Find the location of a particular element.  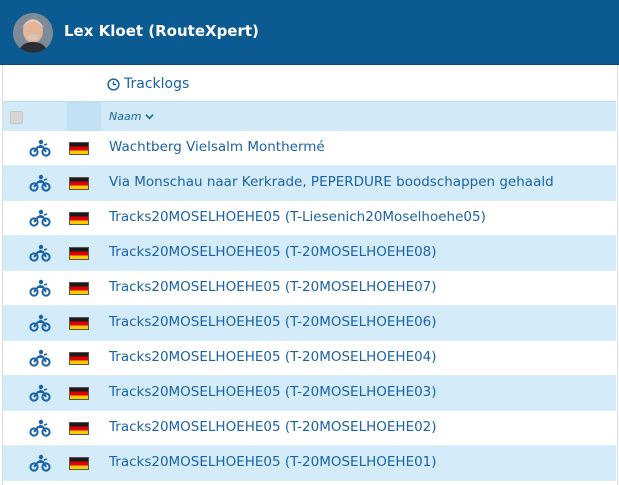

tracklog-name-link: Tracks20MOSELHOEHE05 (T-20MOSELHOEHE02) is located at coordinates (273, 427).